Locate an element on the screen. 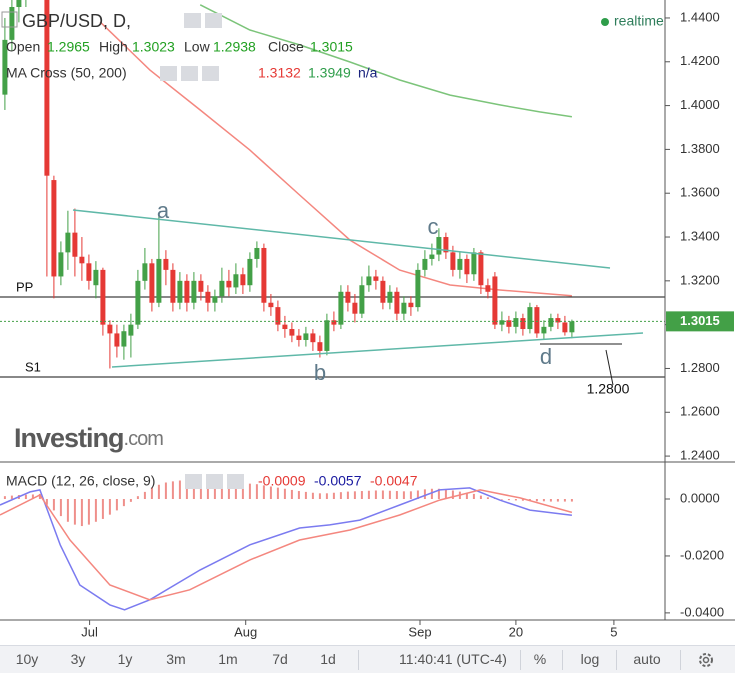  ohlc-value: 1.2965 is located at coordinates (68, 47).